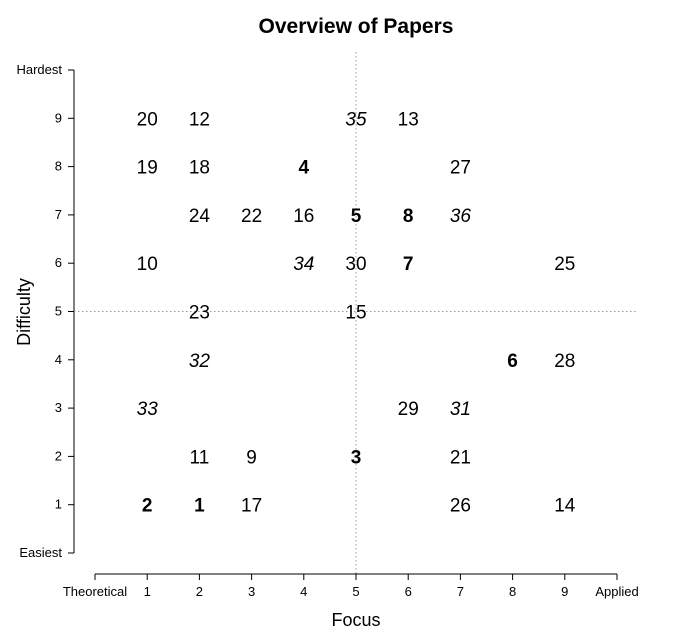 This screenshot has width=700, height=636. Describe the element at coordinates (58, 166) in the screenshot. I see `y-tick-label: 8` at that location.